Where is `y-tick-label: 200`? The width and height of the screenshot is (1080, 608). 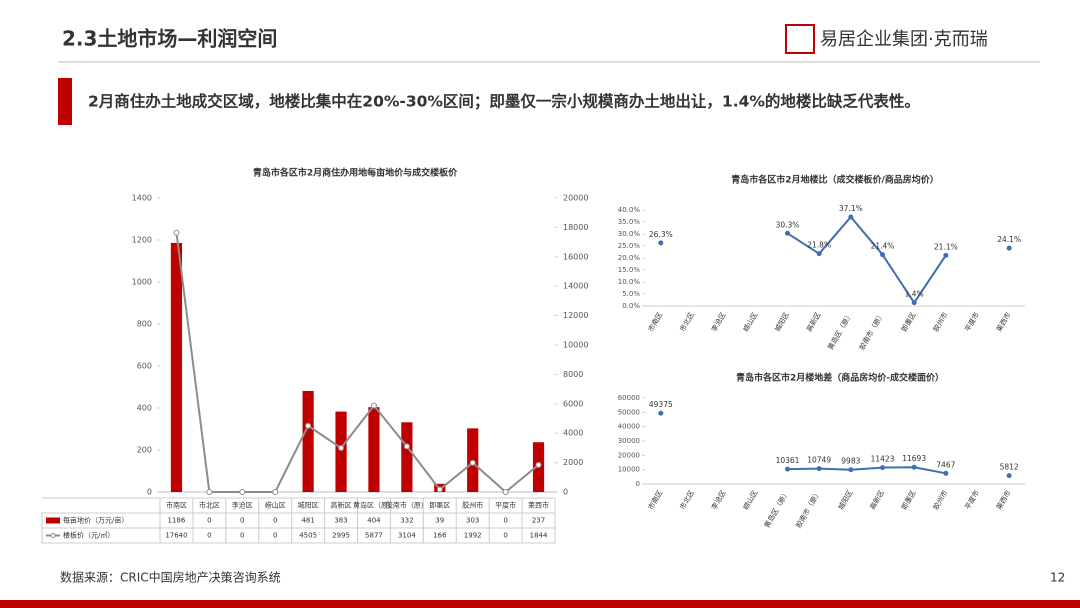
y-tick-label: 200 is located at coordinates (144, 450).